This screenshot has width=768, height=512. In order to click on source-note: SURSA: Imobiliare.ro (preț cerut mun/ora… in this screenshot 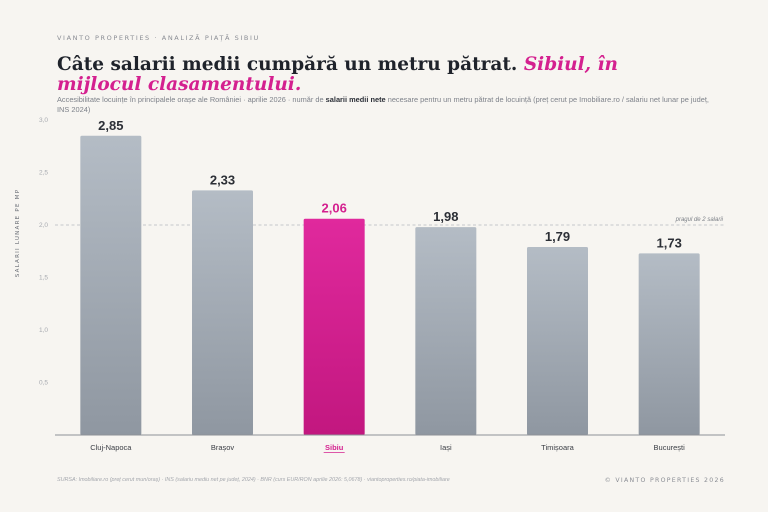, I will do `click(253, 480)`.